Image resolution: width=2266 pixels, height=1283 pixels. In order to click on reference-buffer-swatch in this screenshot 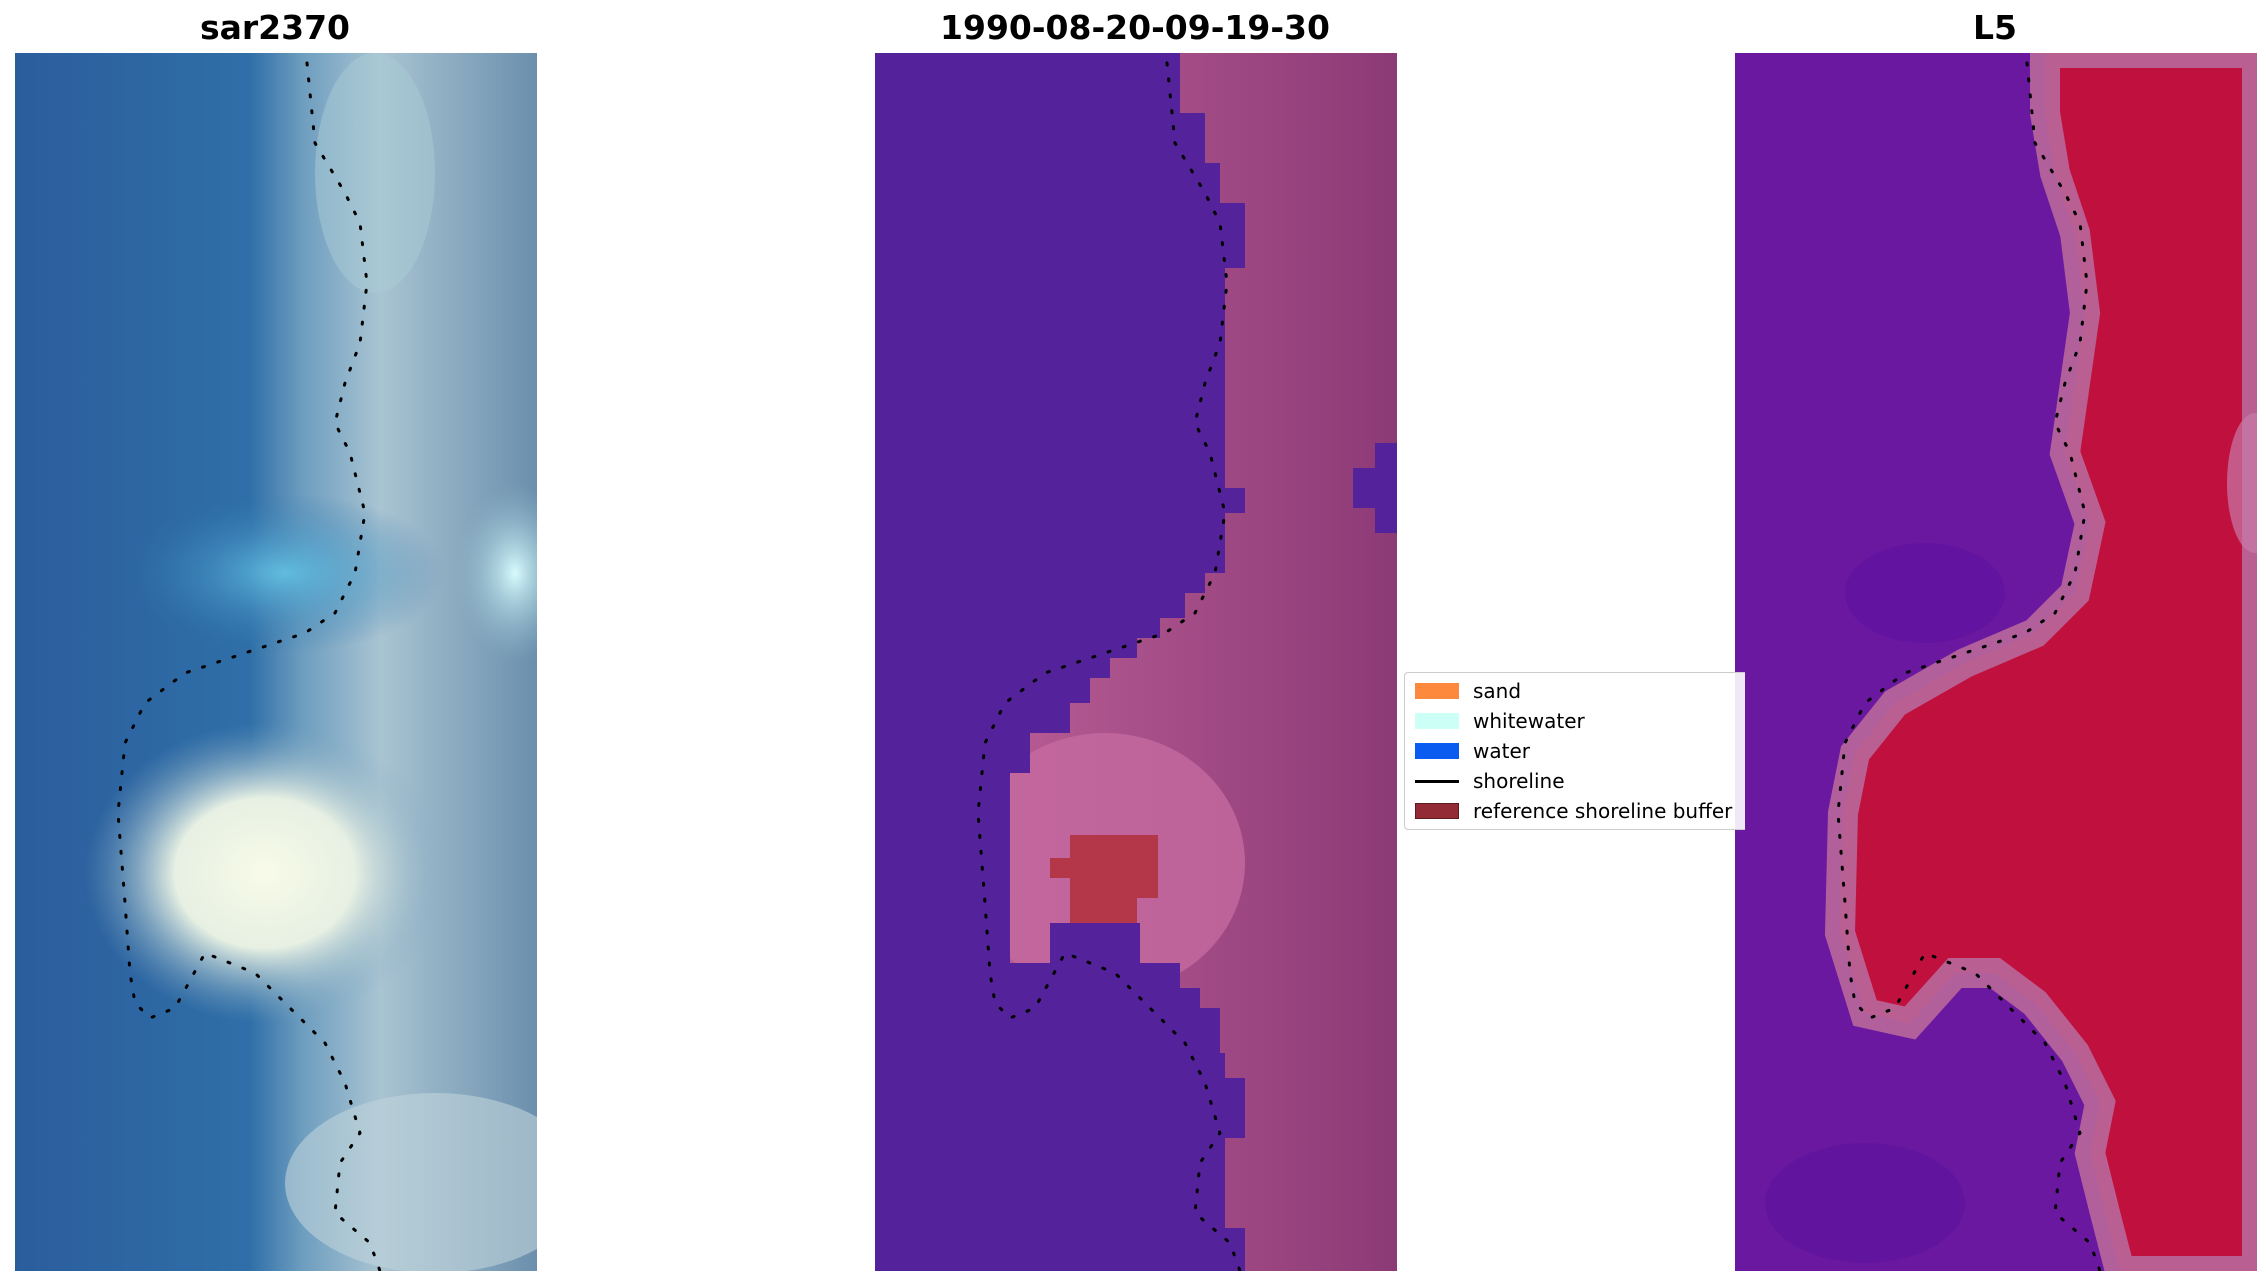, I will do `click(1437, 811)`.